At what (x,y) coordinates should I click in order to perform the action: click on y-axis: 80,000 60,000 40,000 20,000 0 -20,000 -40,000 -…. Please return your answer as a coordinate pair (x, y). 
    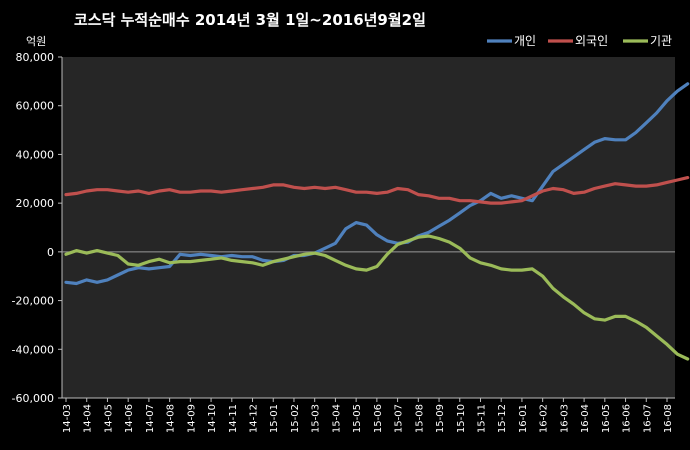
    Looking at the image, I should click on (37, 228).